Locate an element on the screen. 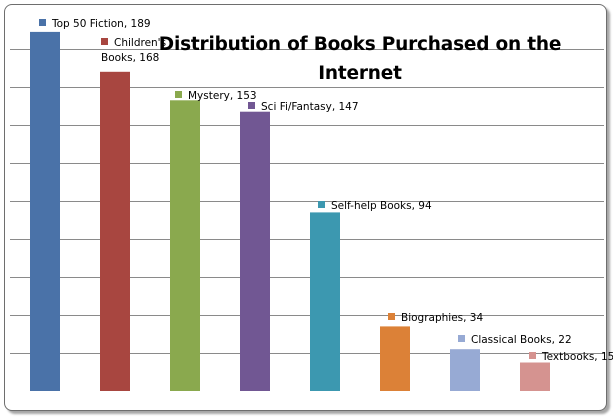 The image size is (613, 419). label-text: Mystery, 153 is located at coordinates (222, 96).